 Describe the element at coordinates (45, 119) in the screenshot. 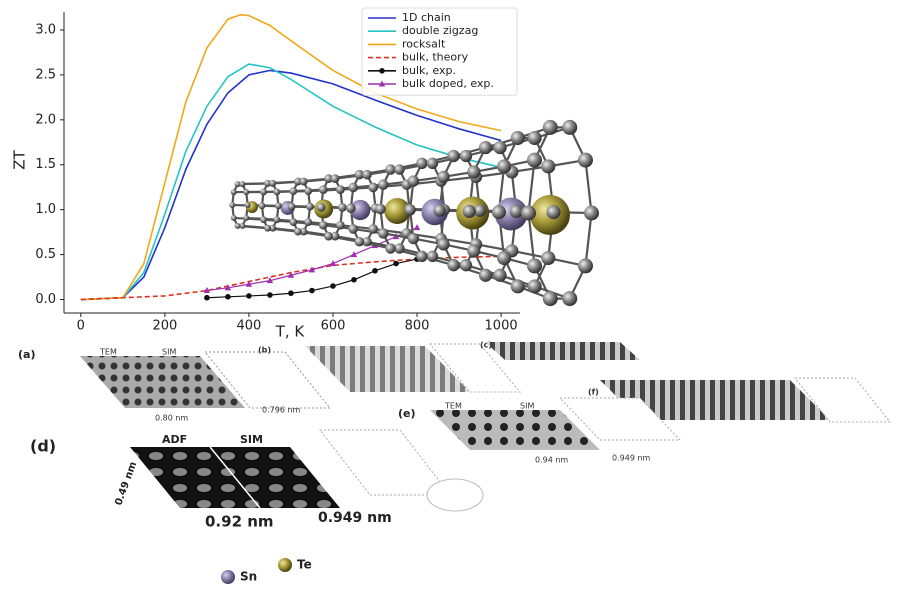

I see `y-tick-label: 2.0` at that location.